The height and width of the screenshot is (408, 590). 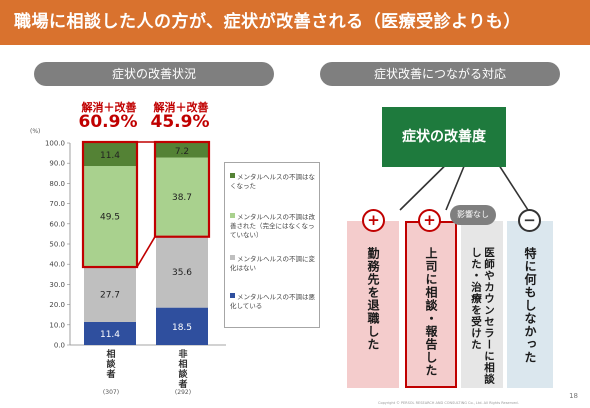 What do you see at coordinates (108, 122) in the screenshot?
I see `callout-value-consulted: 60.9%` at bounding box center [108, 122].